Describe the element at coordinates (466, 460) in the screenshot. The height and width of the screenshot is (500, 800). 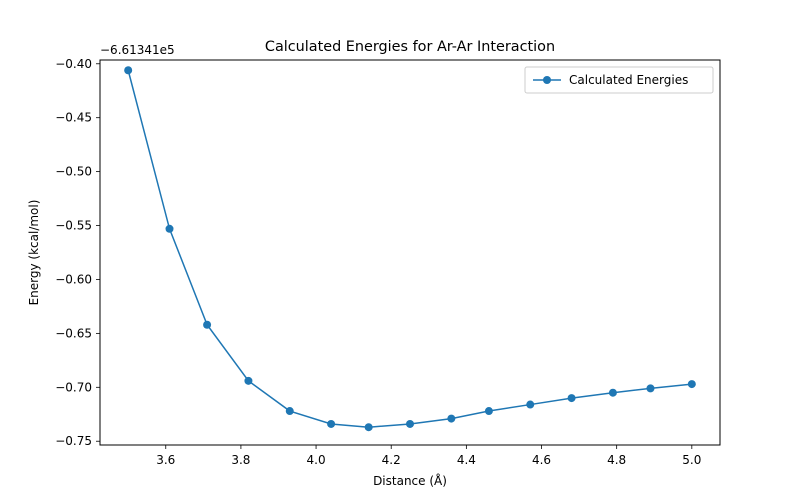
I see `x-tick-label: 4.4` at that location.